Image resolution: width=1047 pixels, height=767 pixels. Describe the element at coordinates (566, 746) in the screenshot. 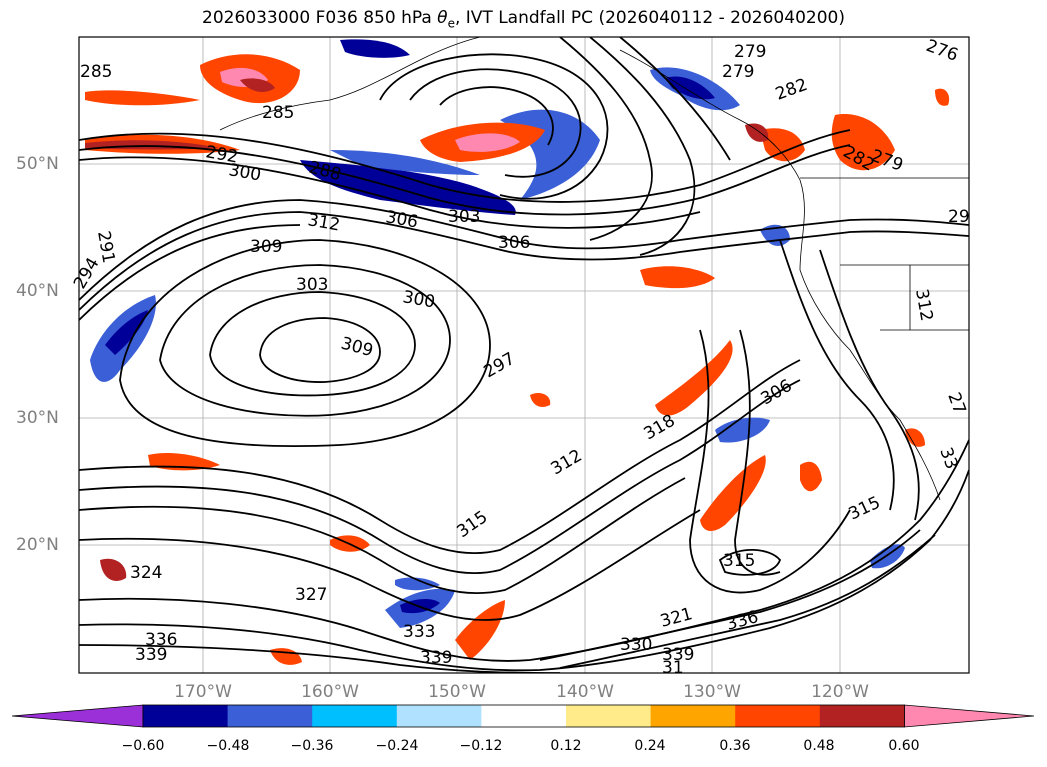

I see `colorbar-tick: 0.12` at that location.